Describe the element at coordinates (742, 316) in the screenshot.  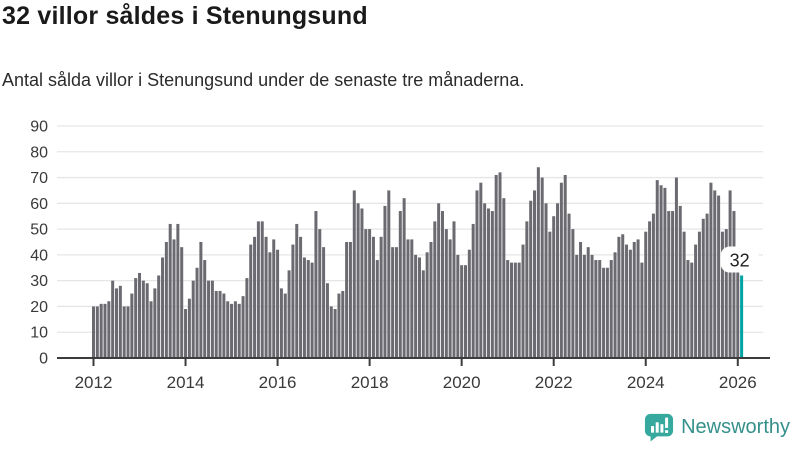
I see `highlighted-bar` at that location.